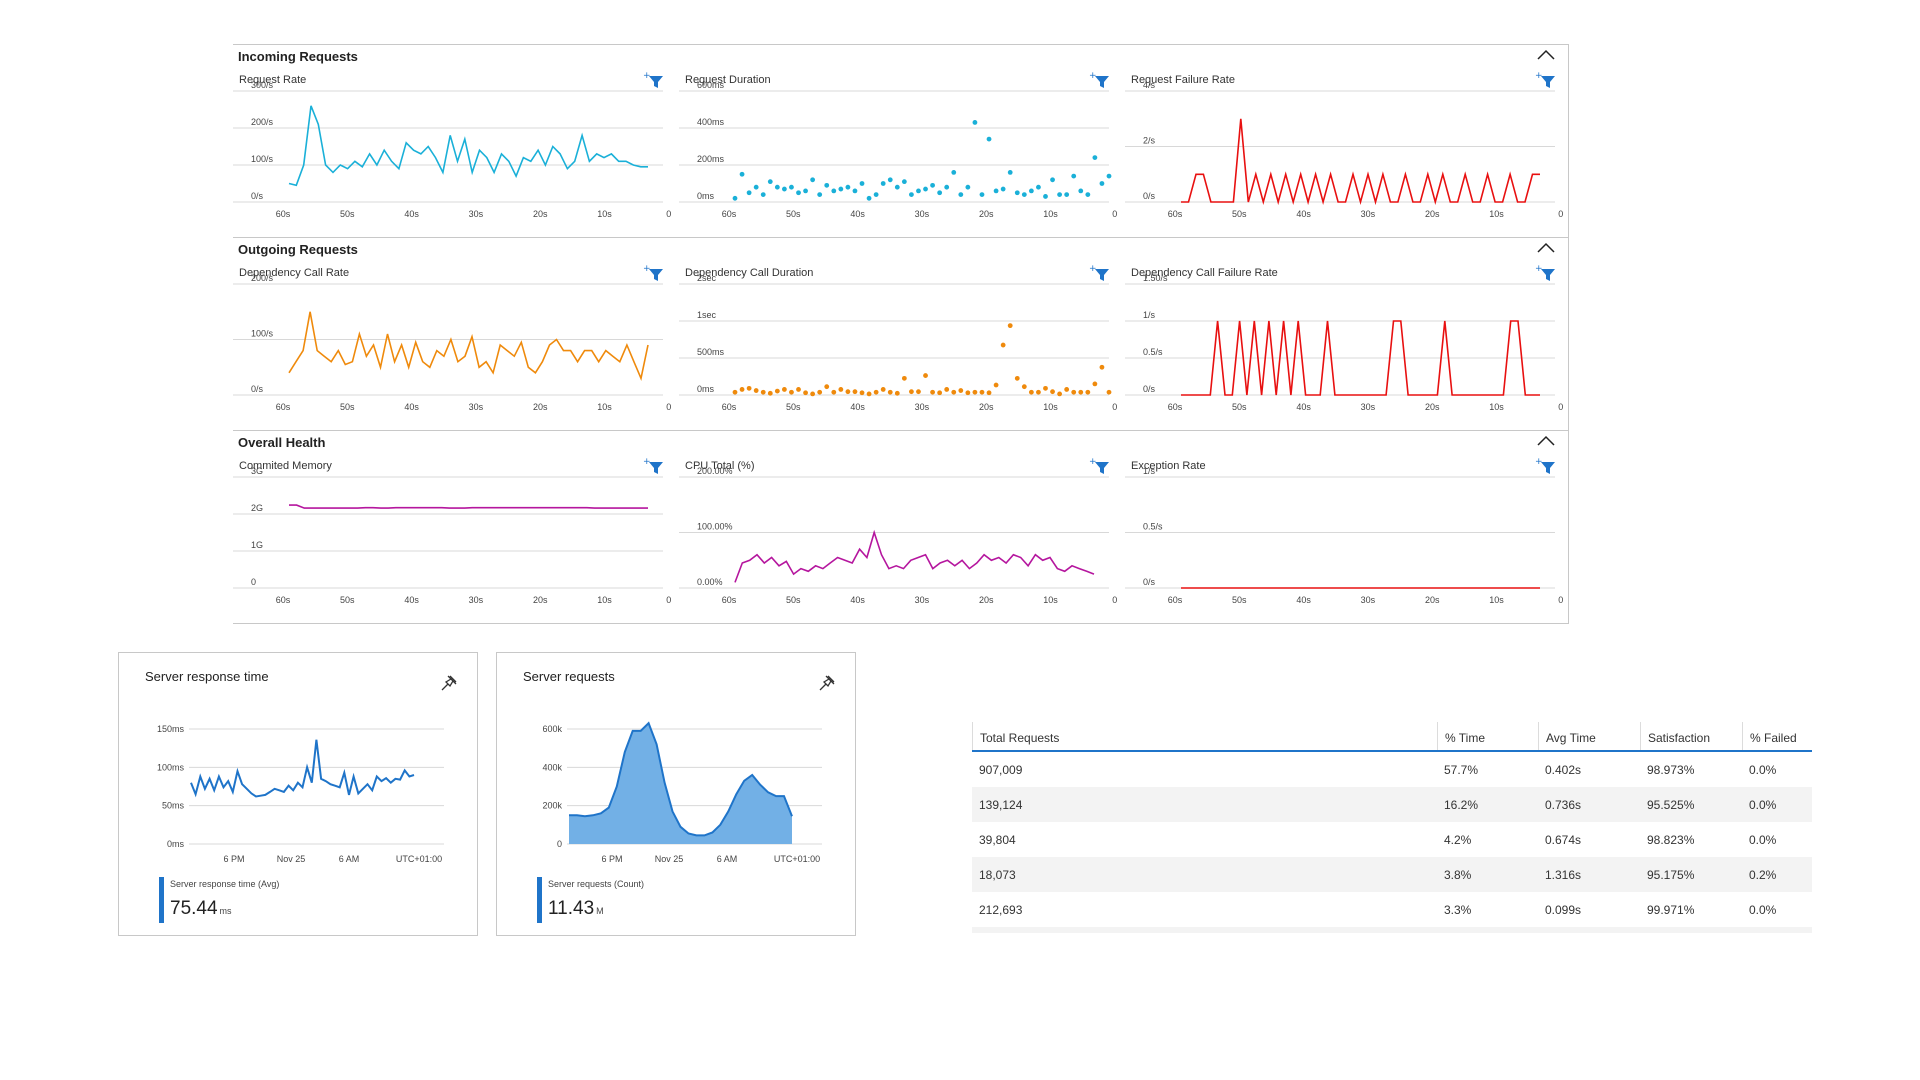  What do you see at coordinates (997, 875) in the screenshot?
I see `cell-total-requests: 18,073` at bounding box center [997, 875].